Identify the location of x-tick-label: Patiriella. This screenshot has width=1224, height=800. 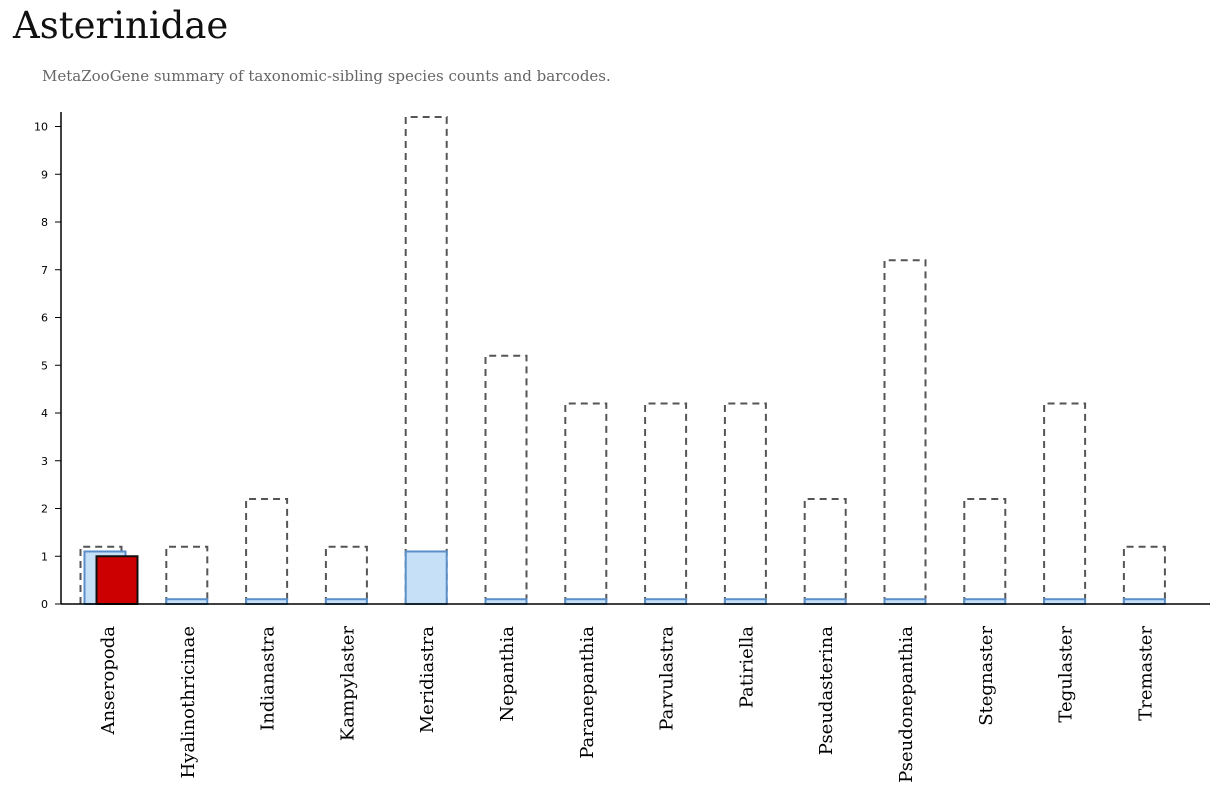
(746, 667).